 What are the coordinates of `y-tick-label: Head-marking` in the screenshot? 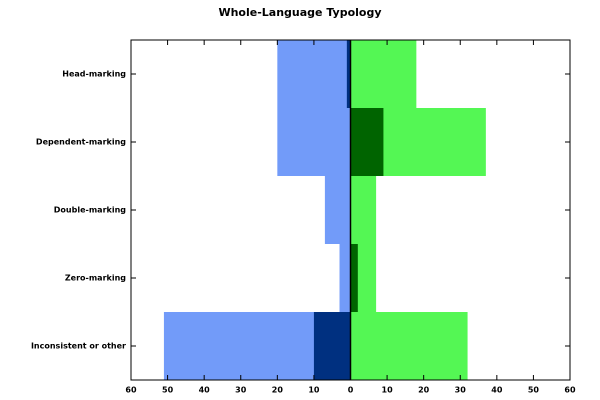 It's located at (94, 74).